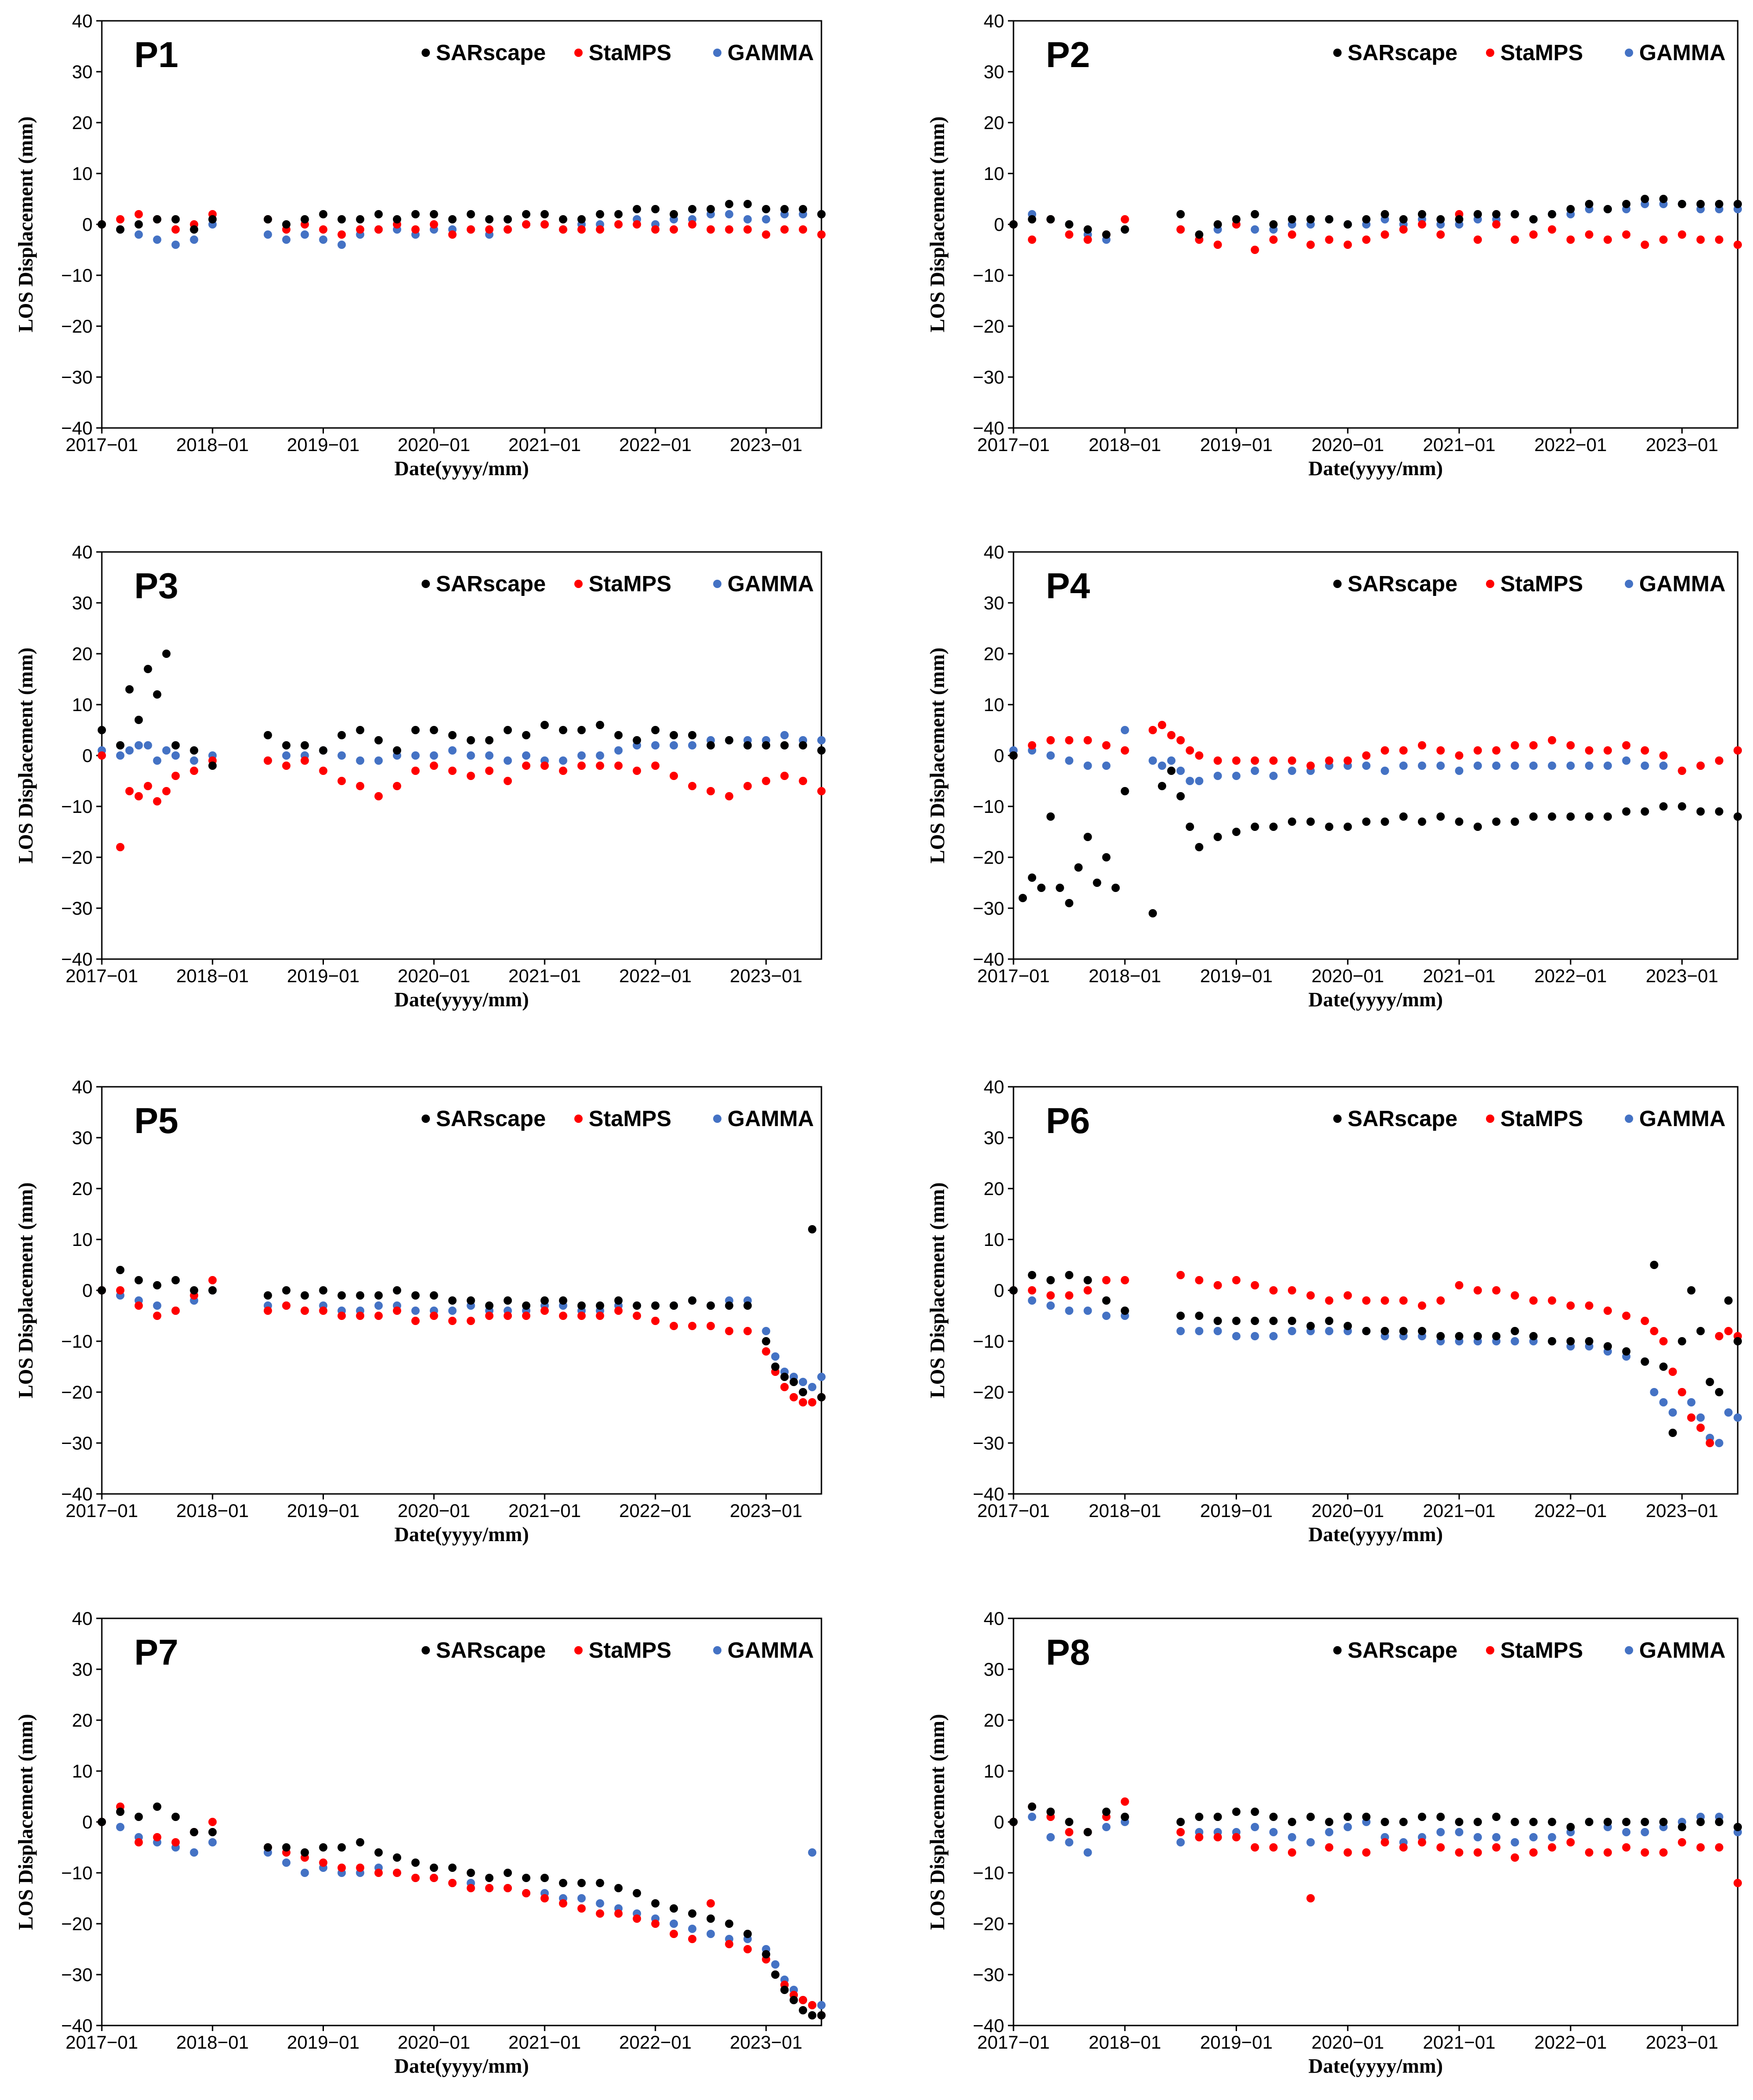 This screenshot has width=1753, height=2100. I want to click on legend-label-stamps: StaMPS, so click(1541, 1119).